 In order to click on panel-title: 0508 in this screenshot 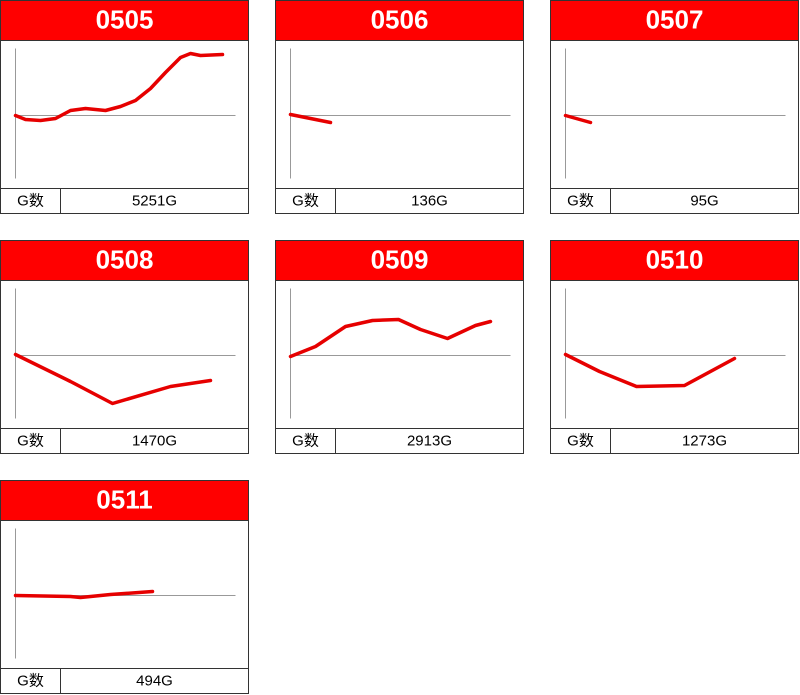, I will do `click(125, 259)`.